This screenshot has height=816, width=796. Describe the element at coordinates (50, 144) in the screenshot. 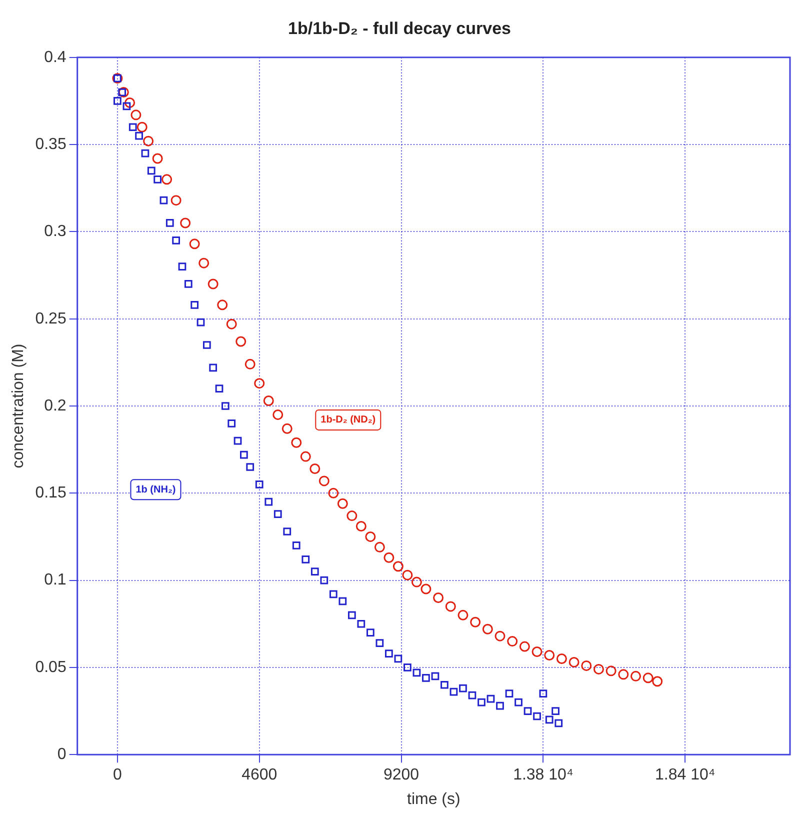

I see `y-tick-label: 0.35` at that location.